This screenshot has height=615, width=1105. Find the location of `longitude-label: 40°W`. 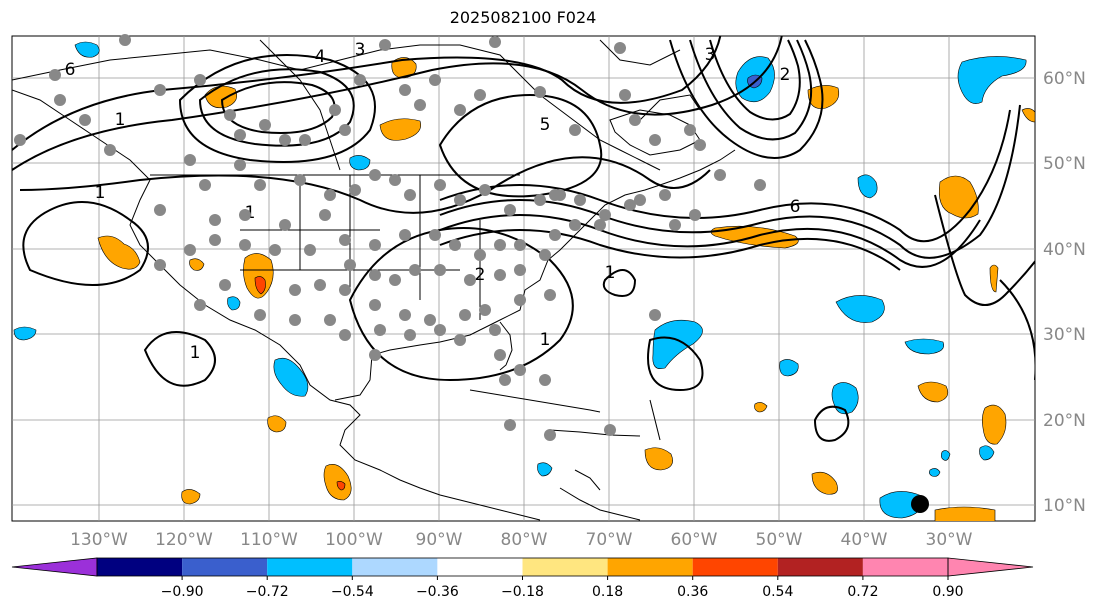

longitude-label: 40°W is located at coordinates (864, 540).